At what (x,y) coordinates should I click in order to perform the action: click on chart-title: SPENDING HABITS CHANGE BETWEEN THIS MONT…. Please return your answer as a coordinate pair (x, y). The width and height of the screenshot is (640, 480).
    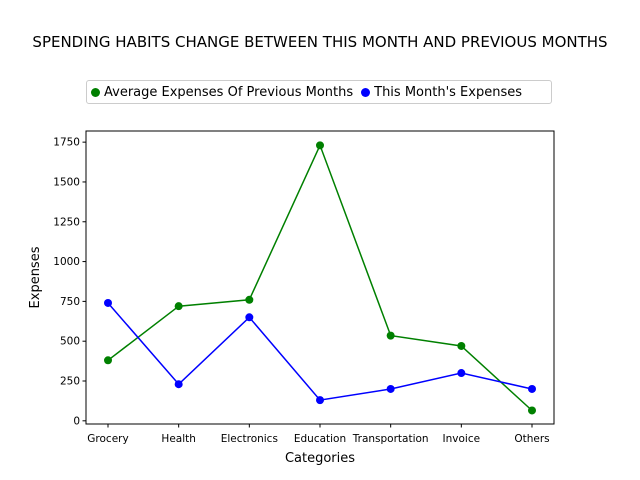
    Looking at the image, I should click on (320, 42).